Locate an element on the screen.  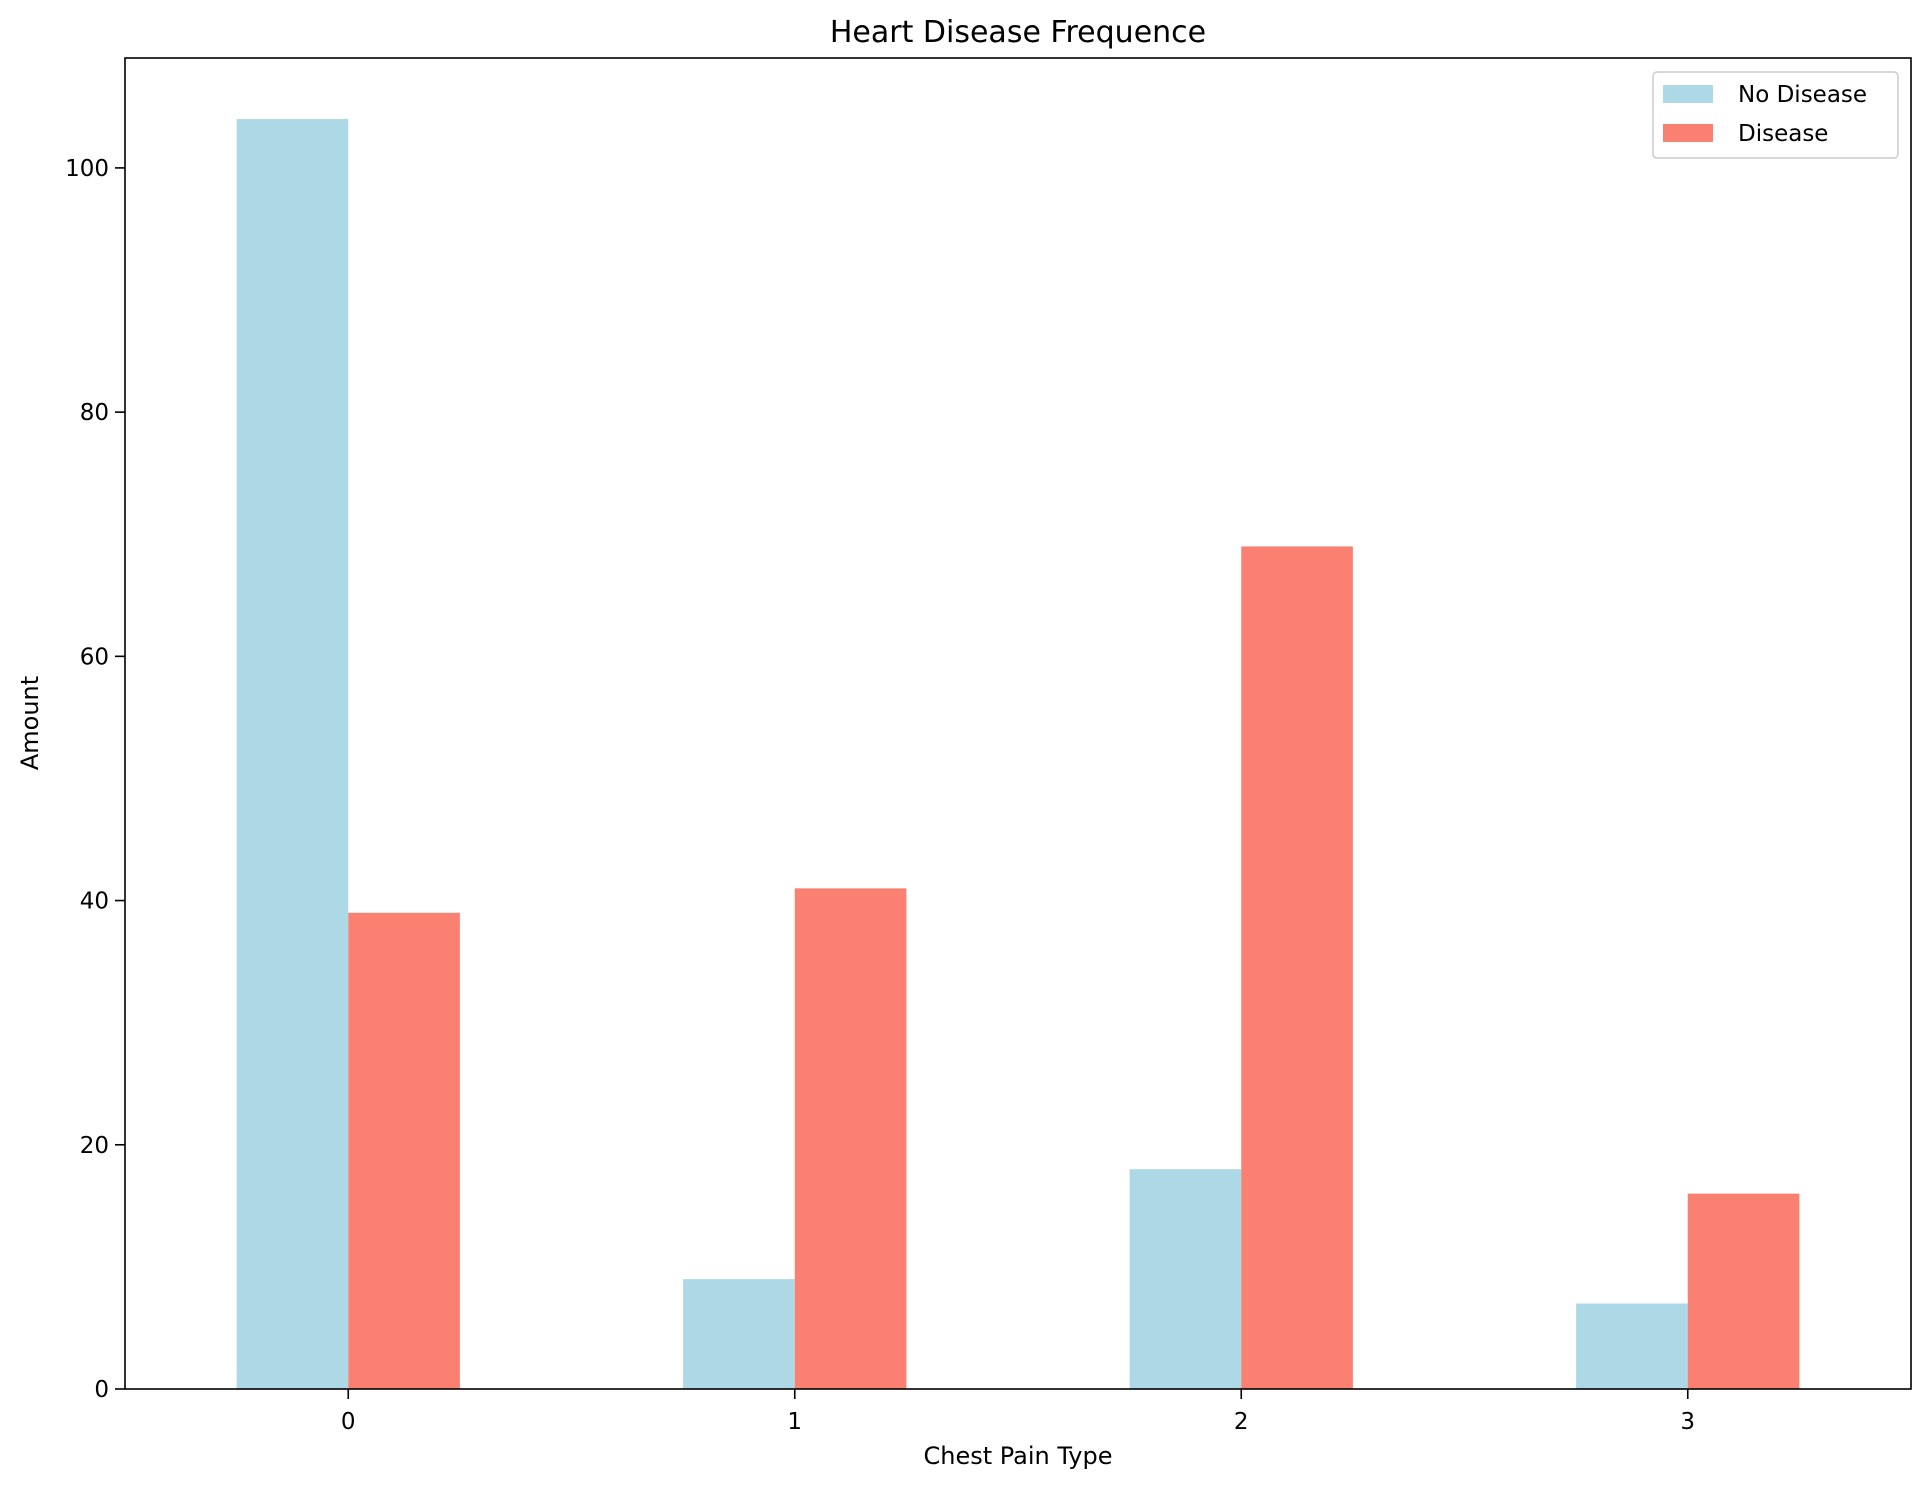
legend: No Disease Disease is located at coordinates (1775, 115).